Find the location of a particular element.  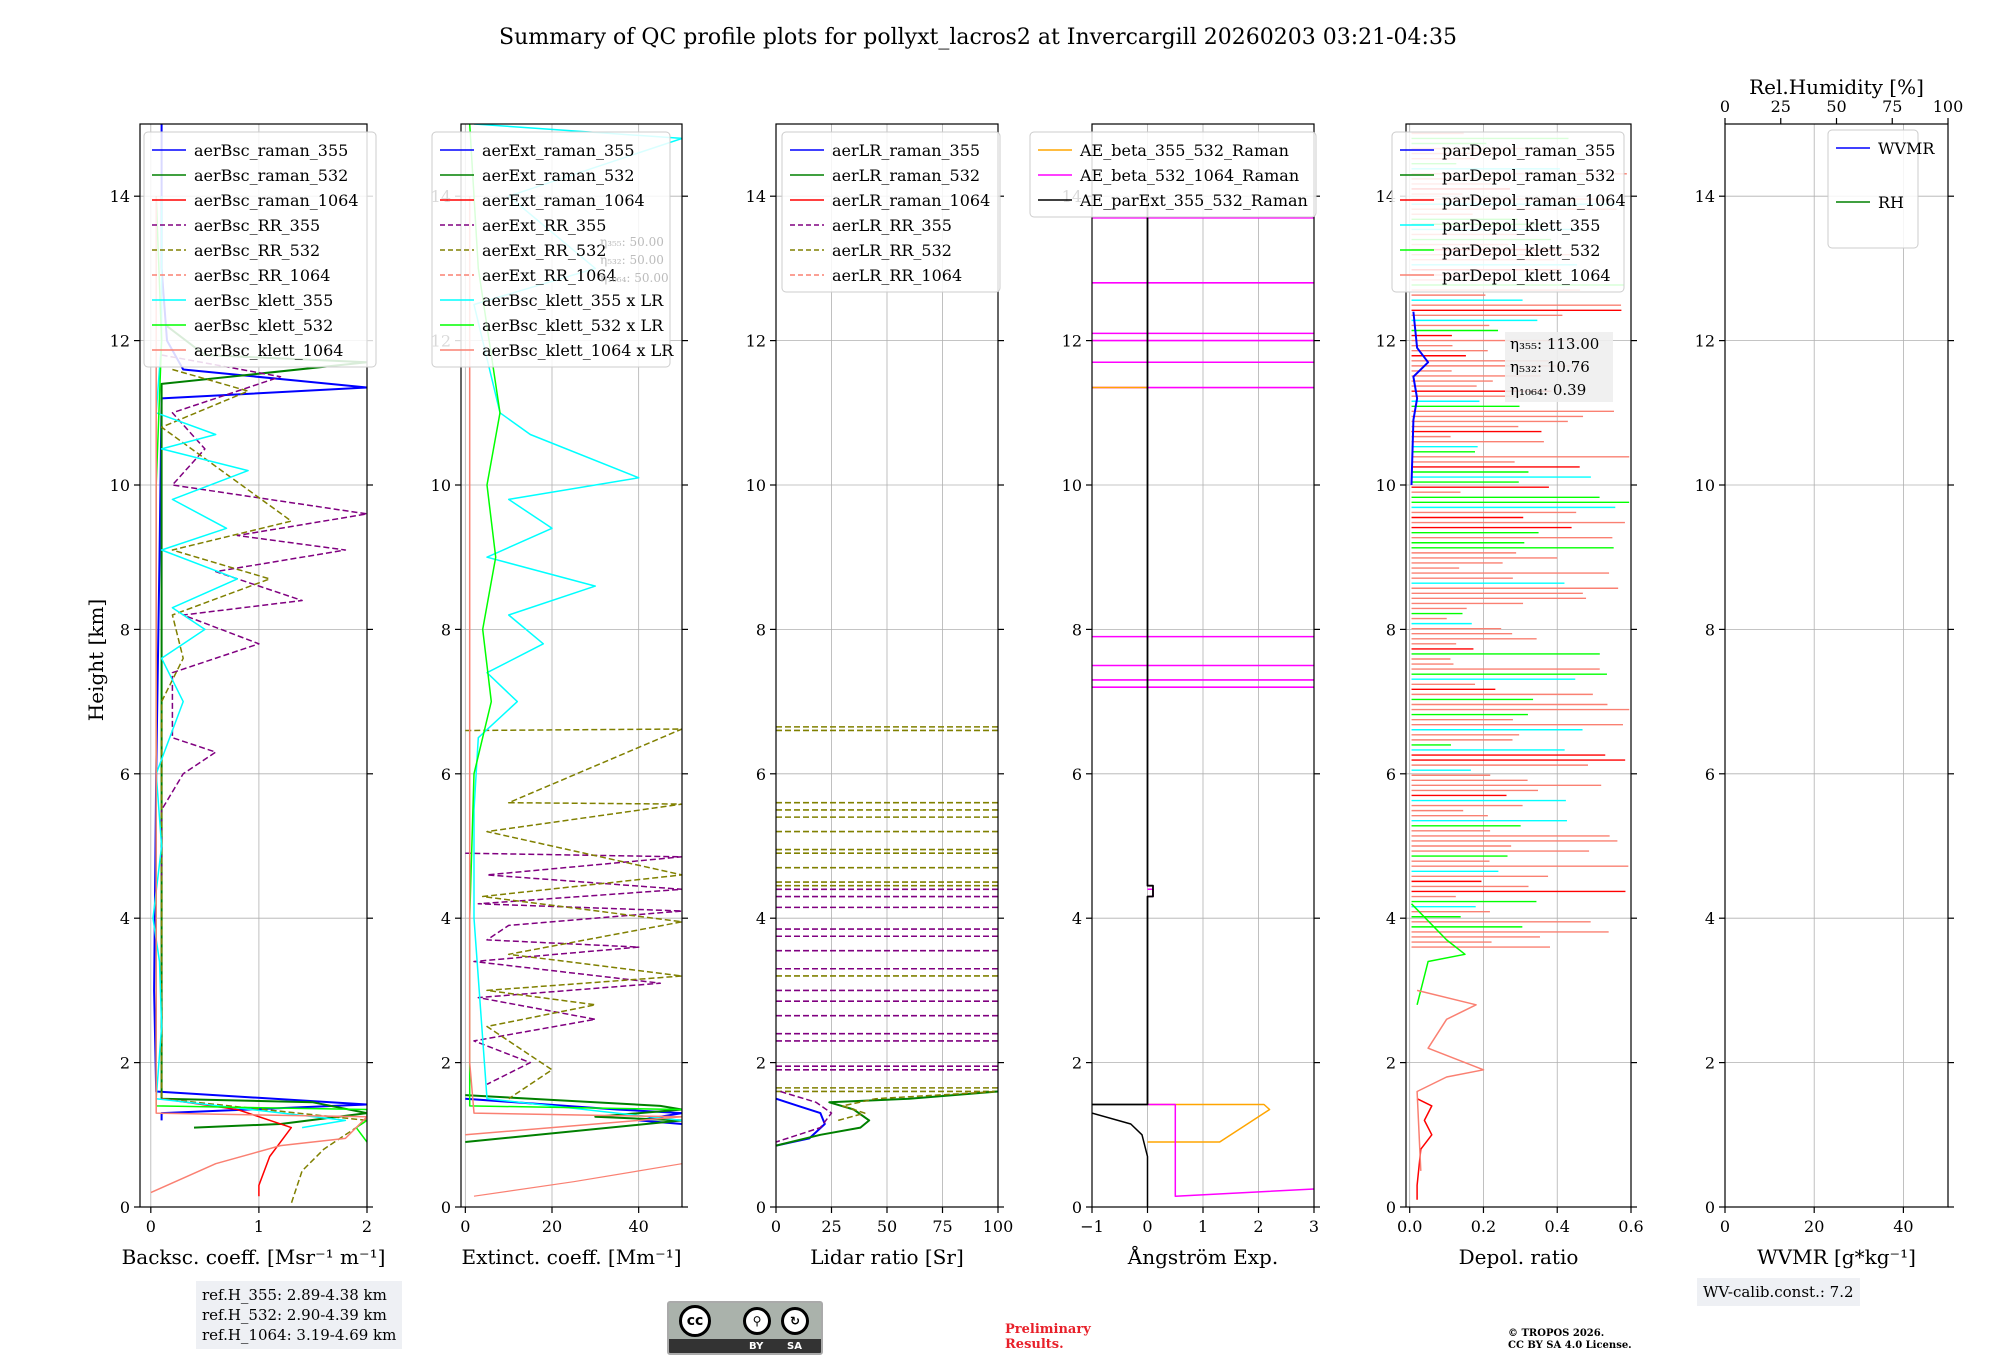

x-tick-label: 40 is located at coordinates (638, 1226).